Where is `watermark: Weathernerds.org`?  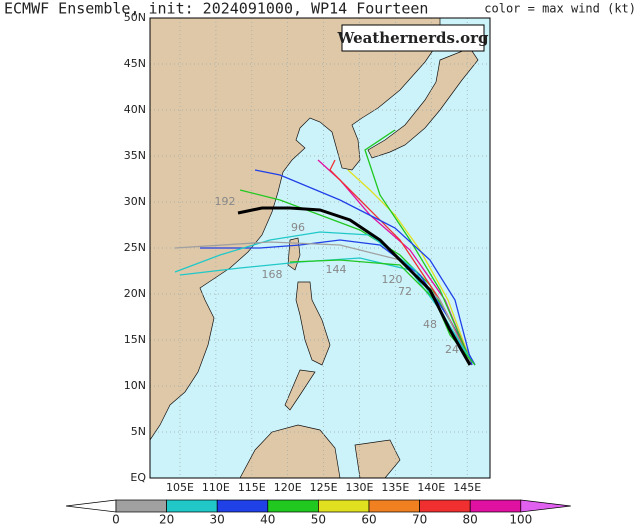 watermark: Weathernerds.org is located at coordinates (412, 38).